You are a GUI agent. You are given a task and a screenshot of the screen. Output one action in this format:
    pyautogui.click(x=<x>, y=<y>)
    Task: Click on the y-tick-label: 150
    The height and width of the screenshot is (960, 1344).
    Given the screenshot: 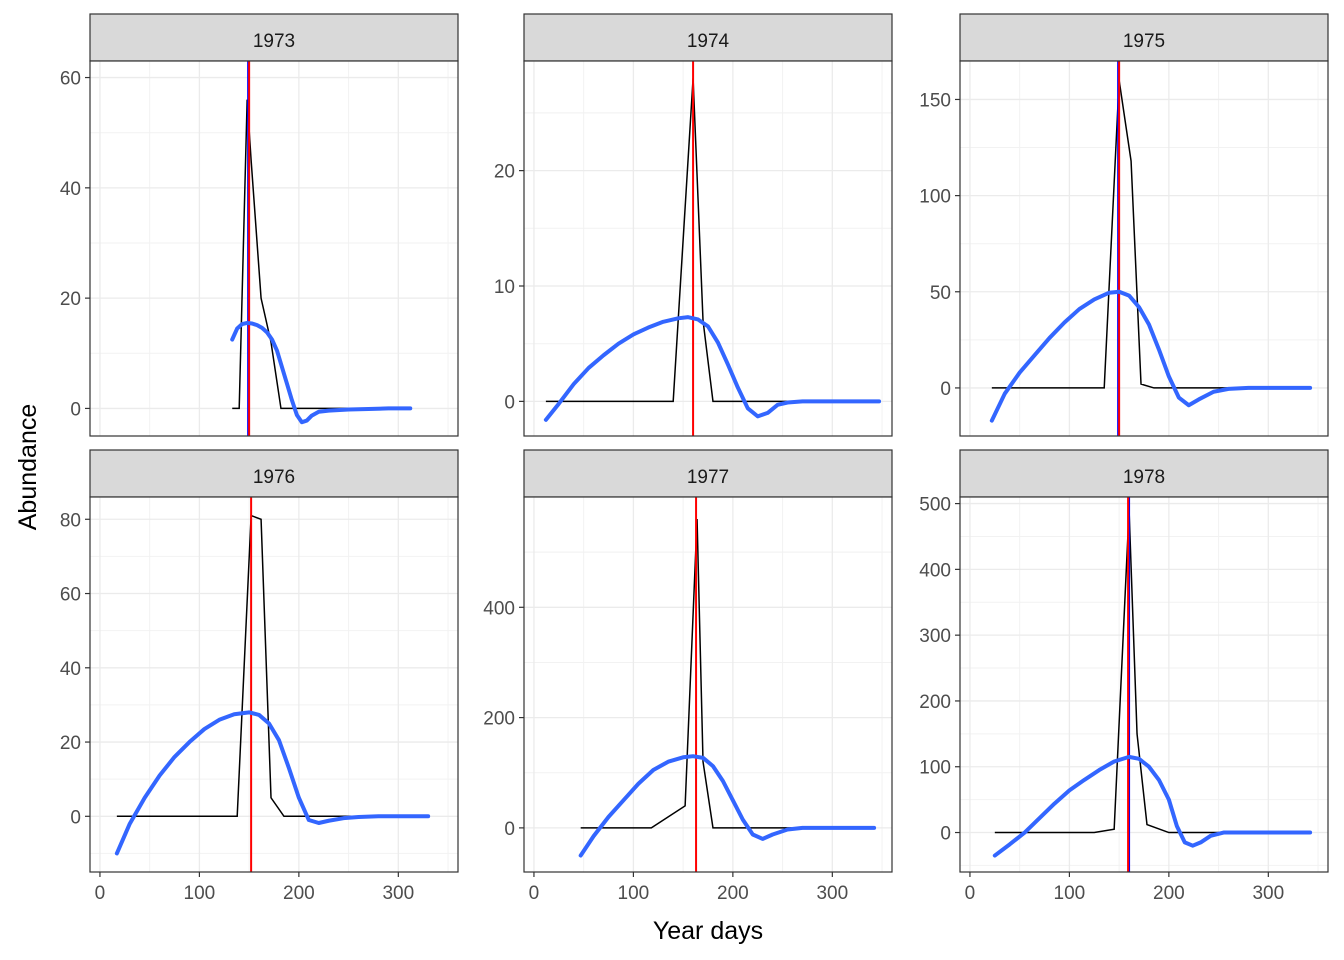 What is the action you would take?
    pyautogui.click(x=935, y=100)
    